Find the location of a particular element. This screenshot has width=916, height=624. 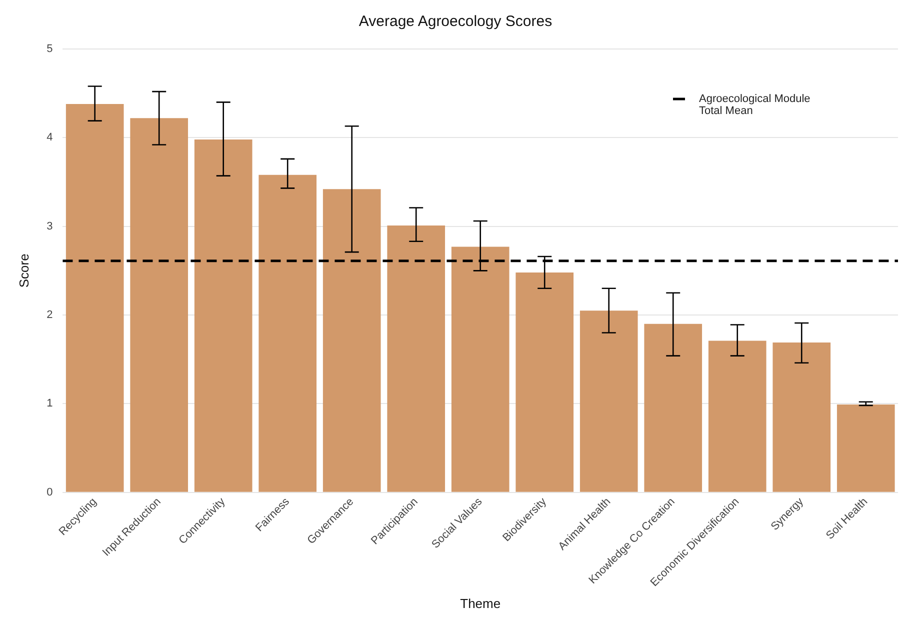

y-tick-label: 0 is located at coordinates (49, 492).